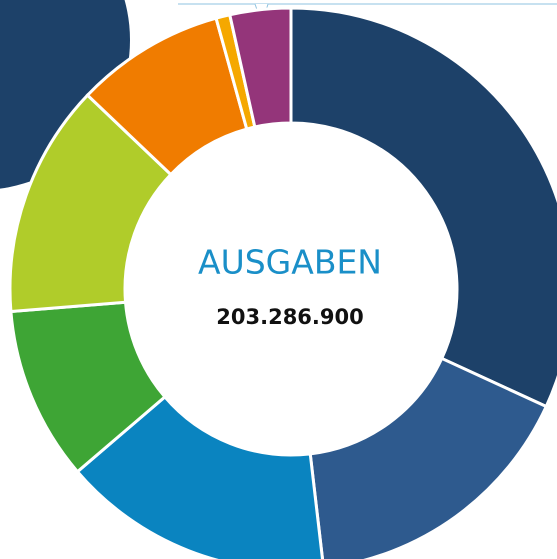 The image size is (557, 559). Describe the element at coordinates (290, 262) in the screenshot. I see `center-title: AUSGABEN` at that location.